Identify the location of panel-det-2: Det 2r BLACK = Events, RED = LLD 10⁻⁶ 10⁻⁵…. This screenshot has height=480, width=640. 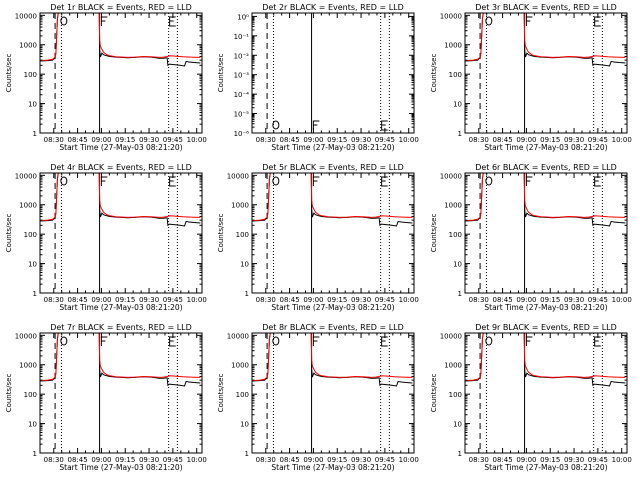
(318, 77).